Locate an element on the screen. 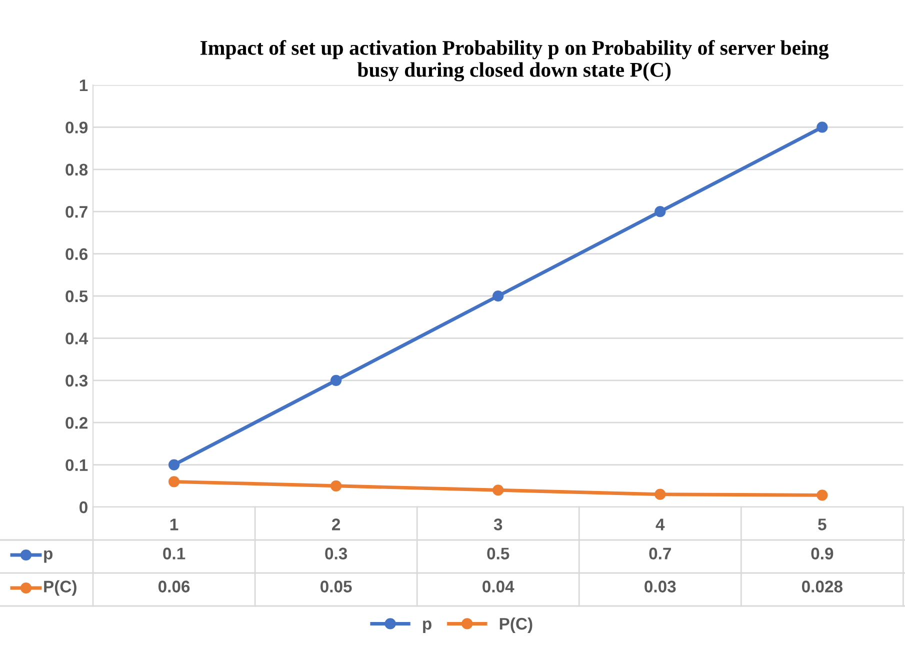  text: p is located at coordinates (427, 626).